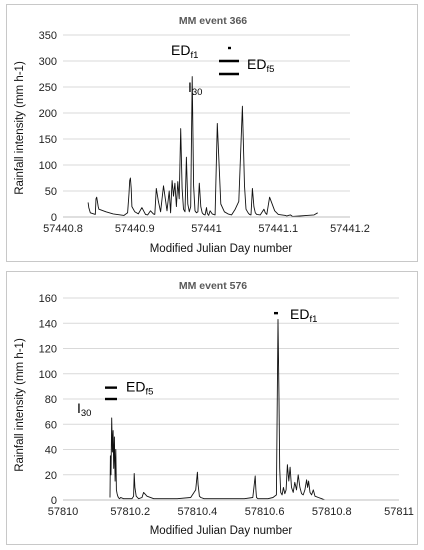  What do you see at coordinates (48, 62) in the screenshot?
I see `y-tick-label: 300` at bounding box center [48, 62].